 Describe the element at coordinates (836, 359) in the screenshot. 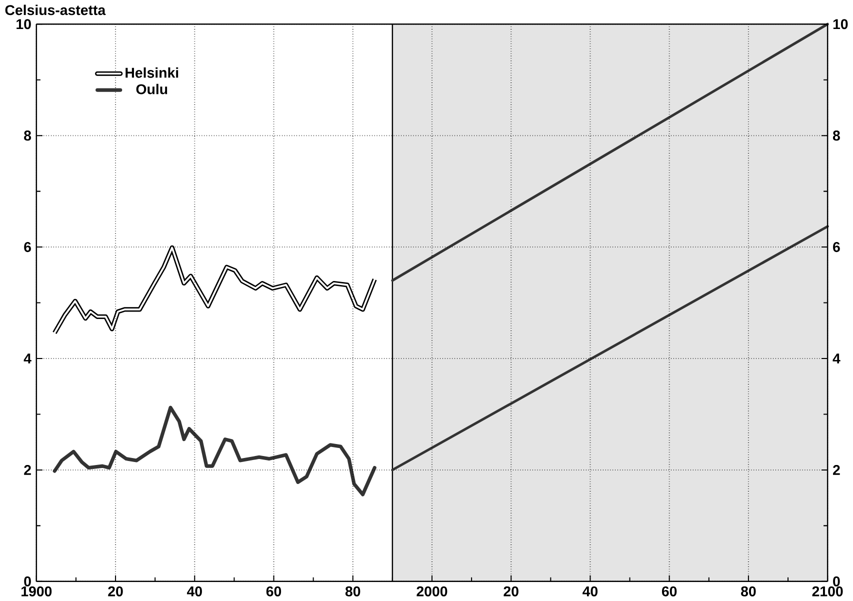

I see `y2-tick-label: 4` at that location.